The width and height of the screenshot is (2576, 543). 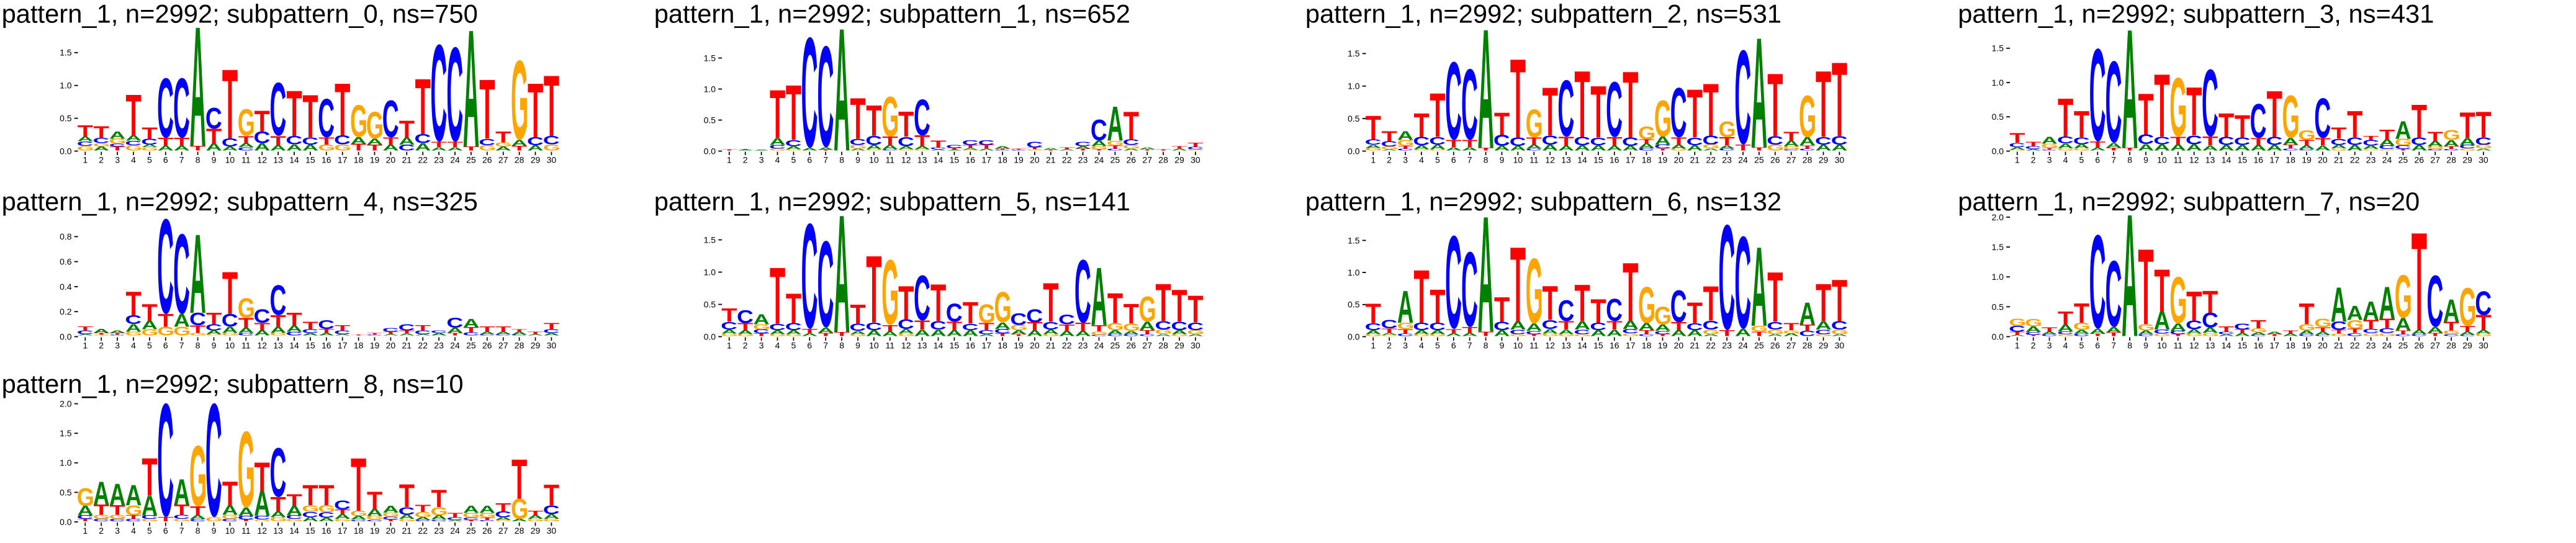 What do you see at coordinates (133, 531) in the screenshot?
I see `svg-text: 4` at bounding box center [133, 531].